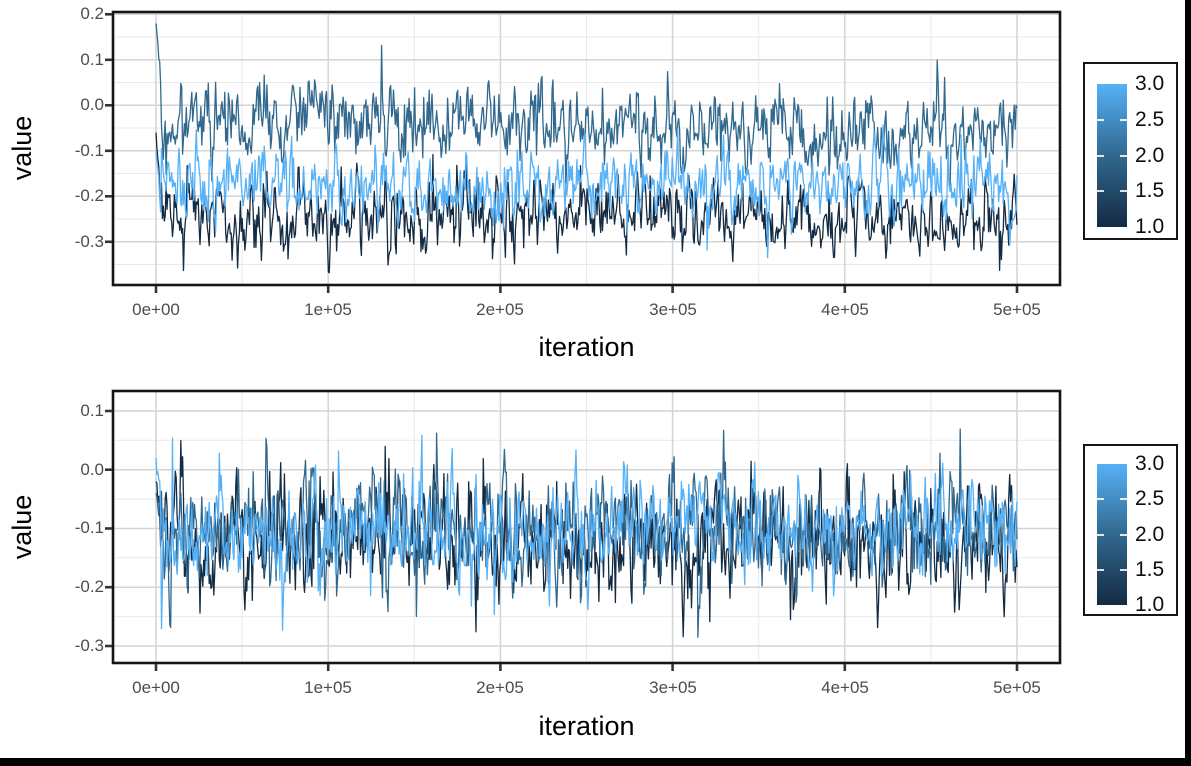 The width and height of the screenshot is (1191, 766). Describe the element at coordinates (1130, 151) in the screenshot. I see `colorbar-legend-top: 3.0 2.5 2.0 1.5 1.0` at that location.